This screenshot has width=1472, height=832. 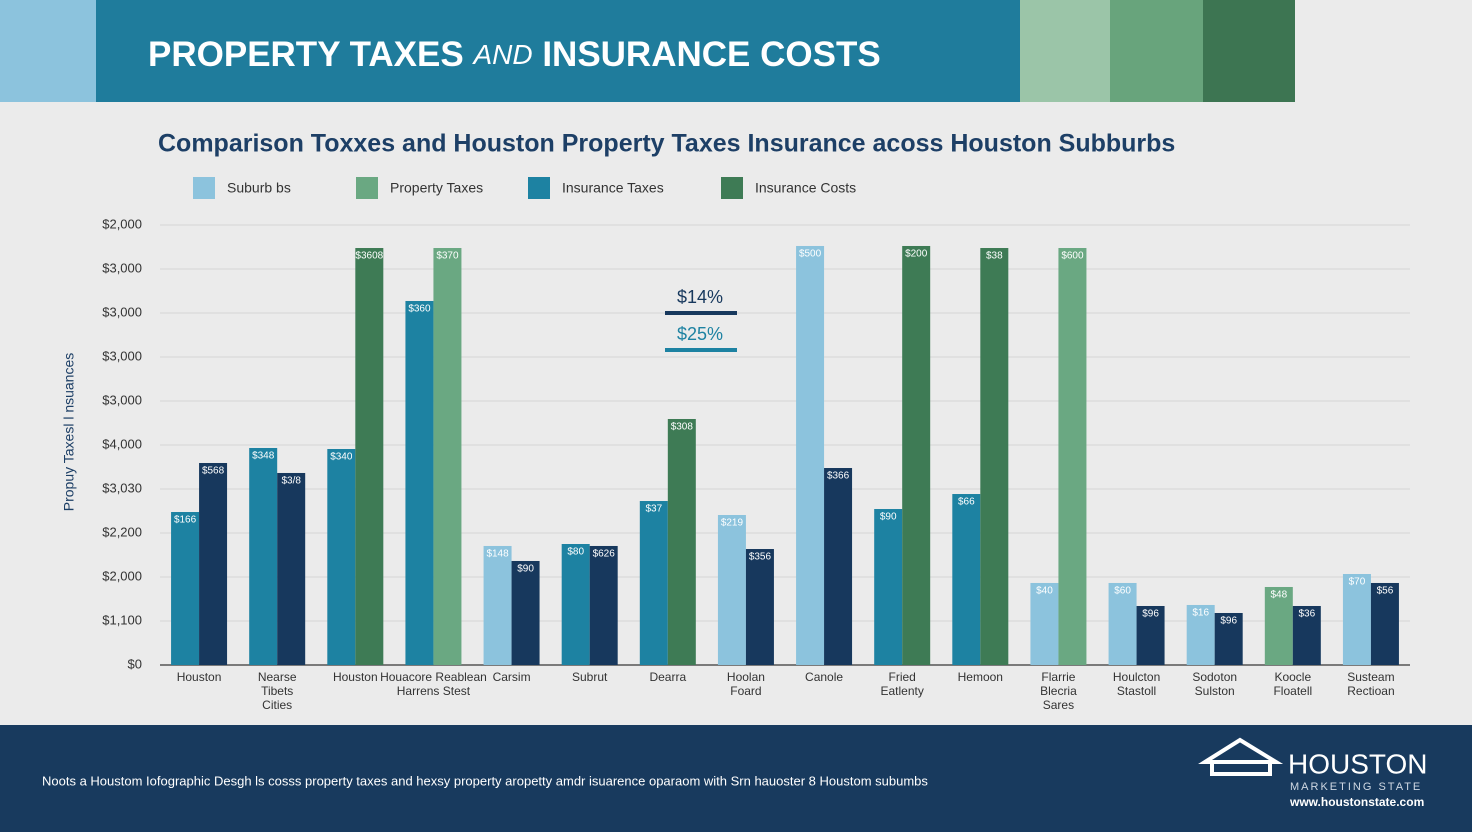 I want to click on legend-label: Property Taxes, so click(x=436, y=188).